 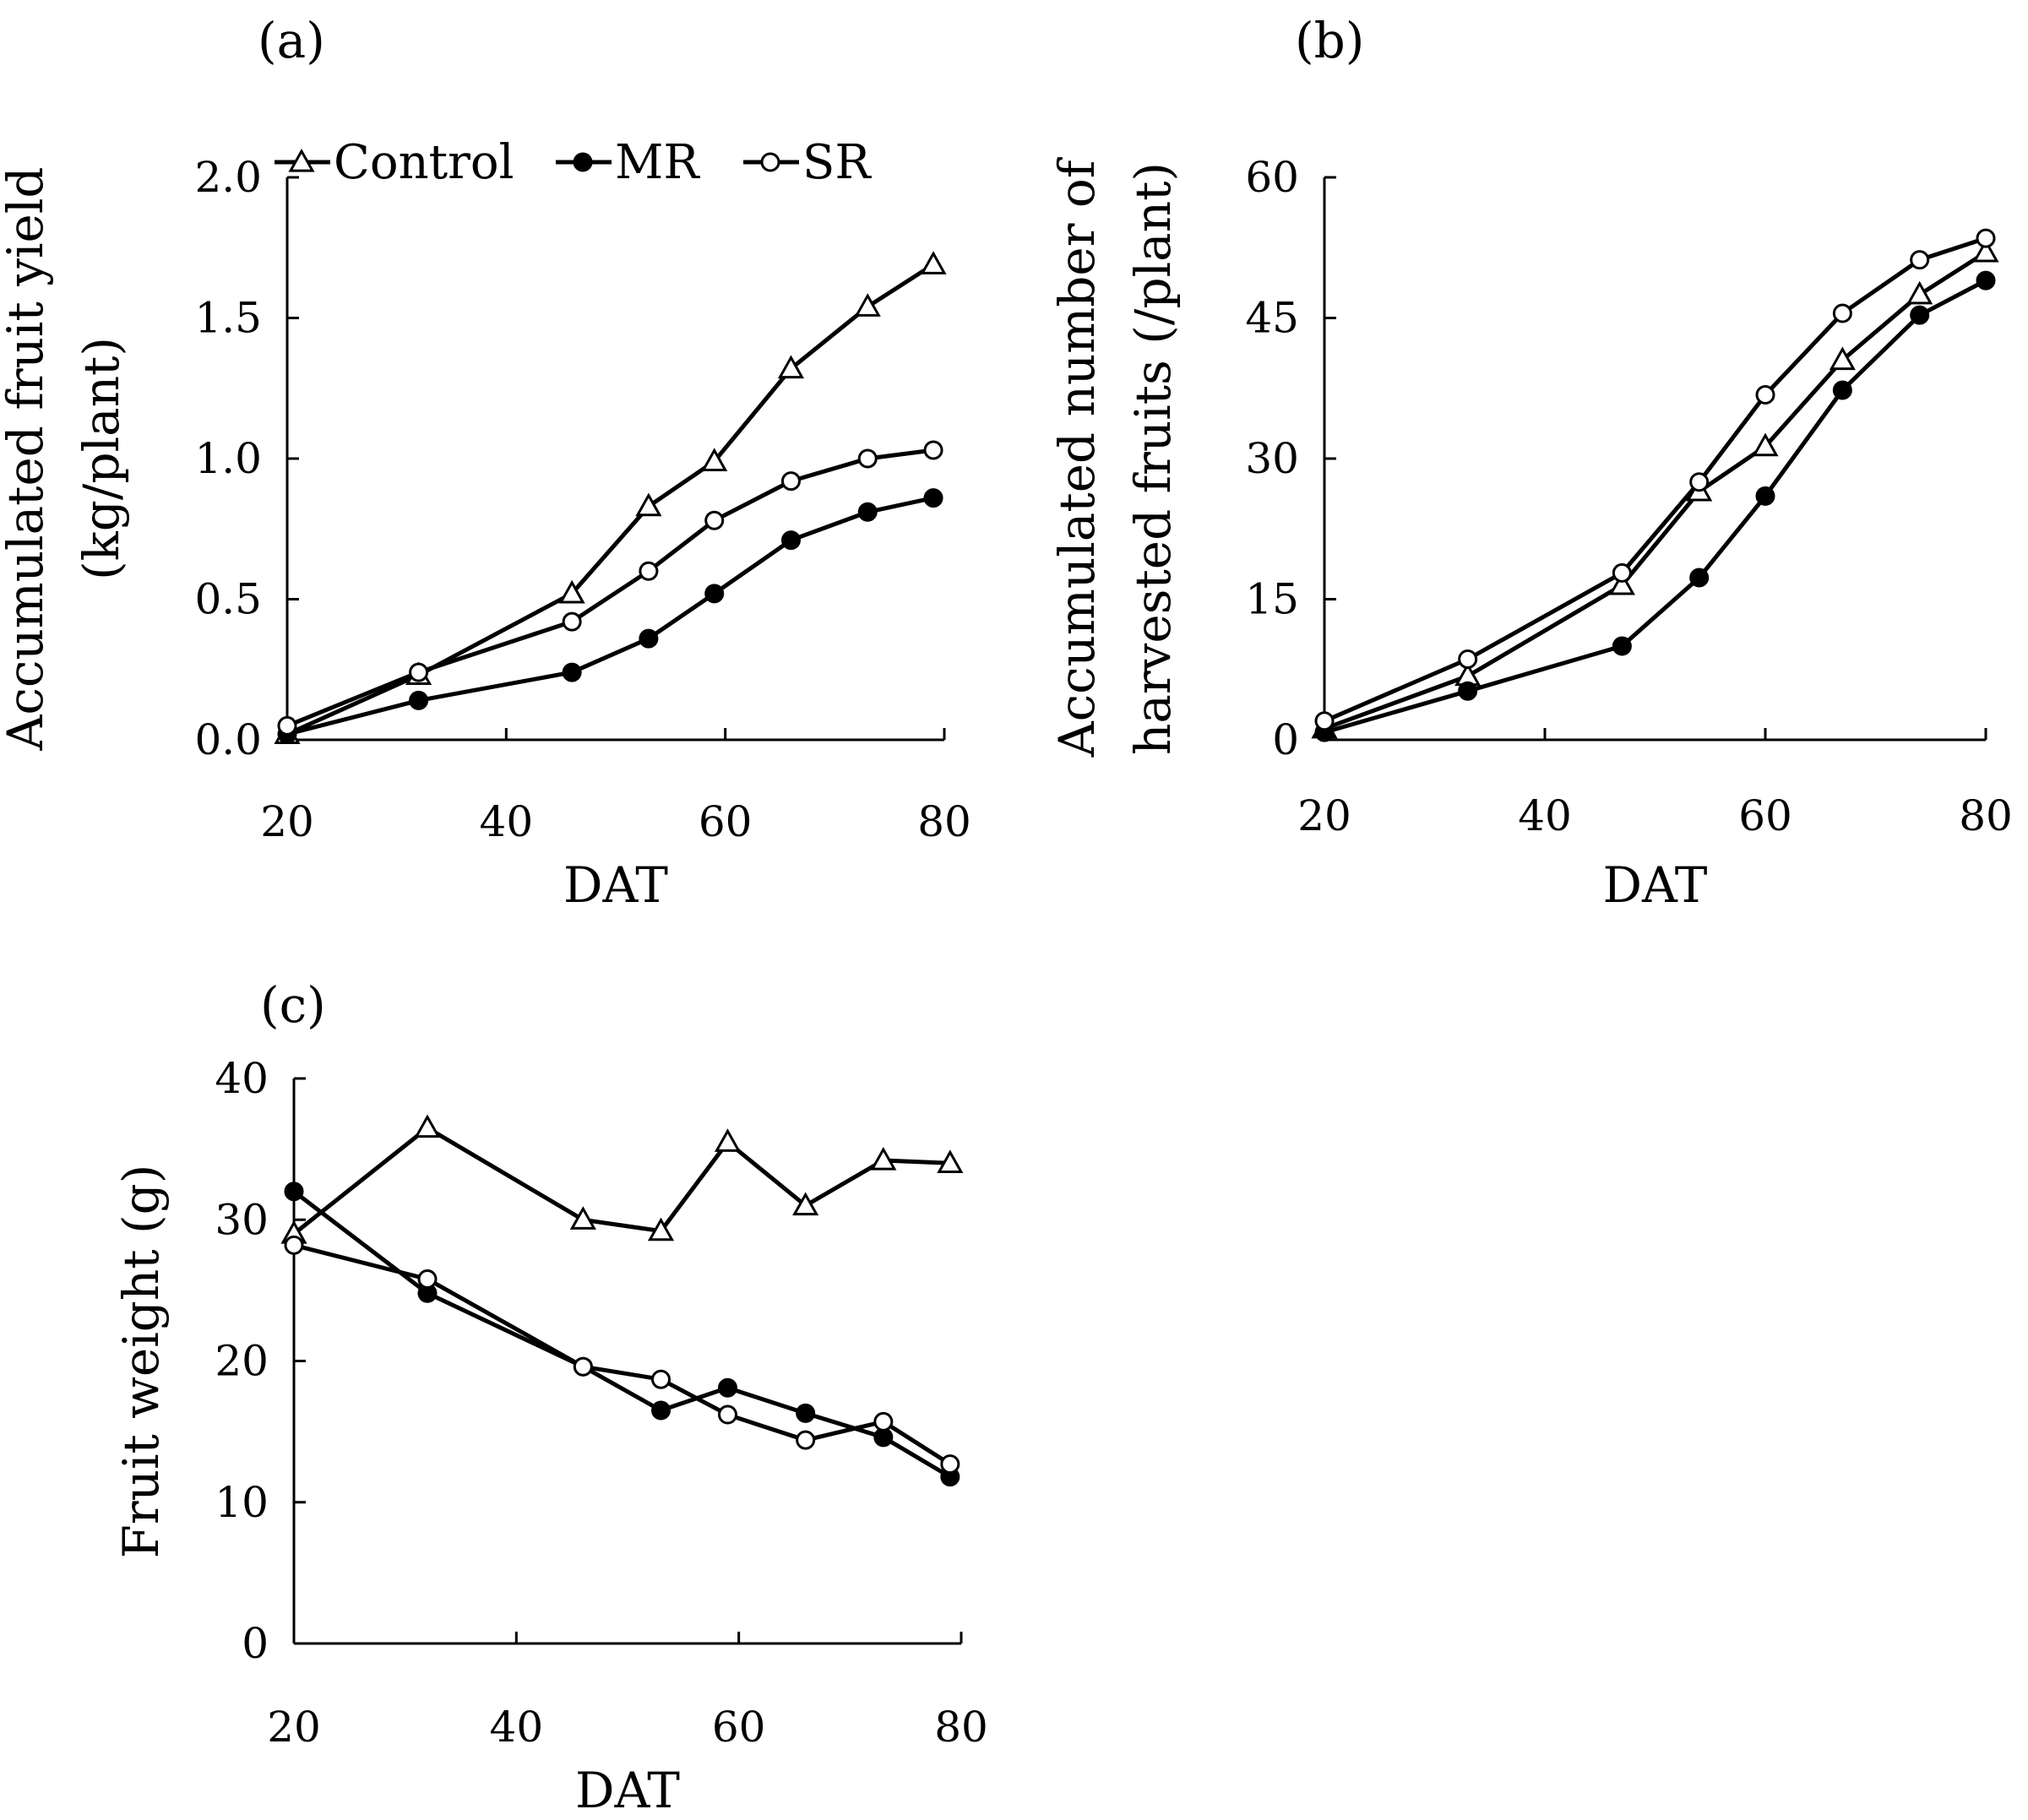 I want to click on chart-a-x-tick-label: 20, so click(x=287, y=821).